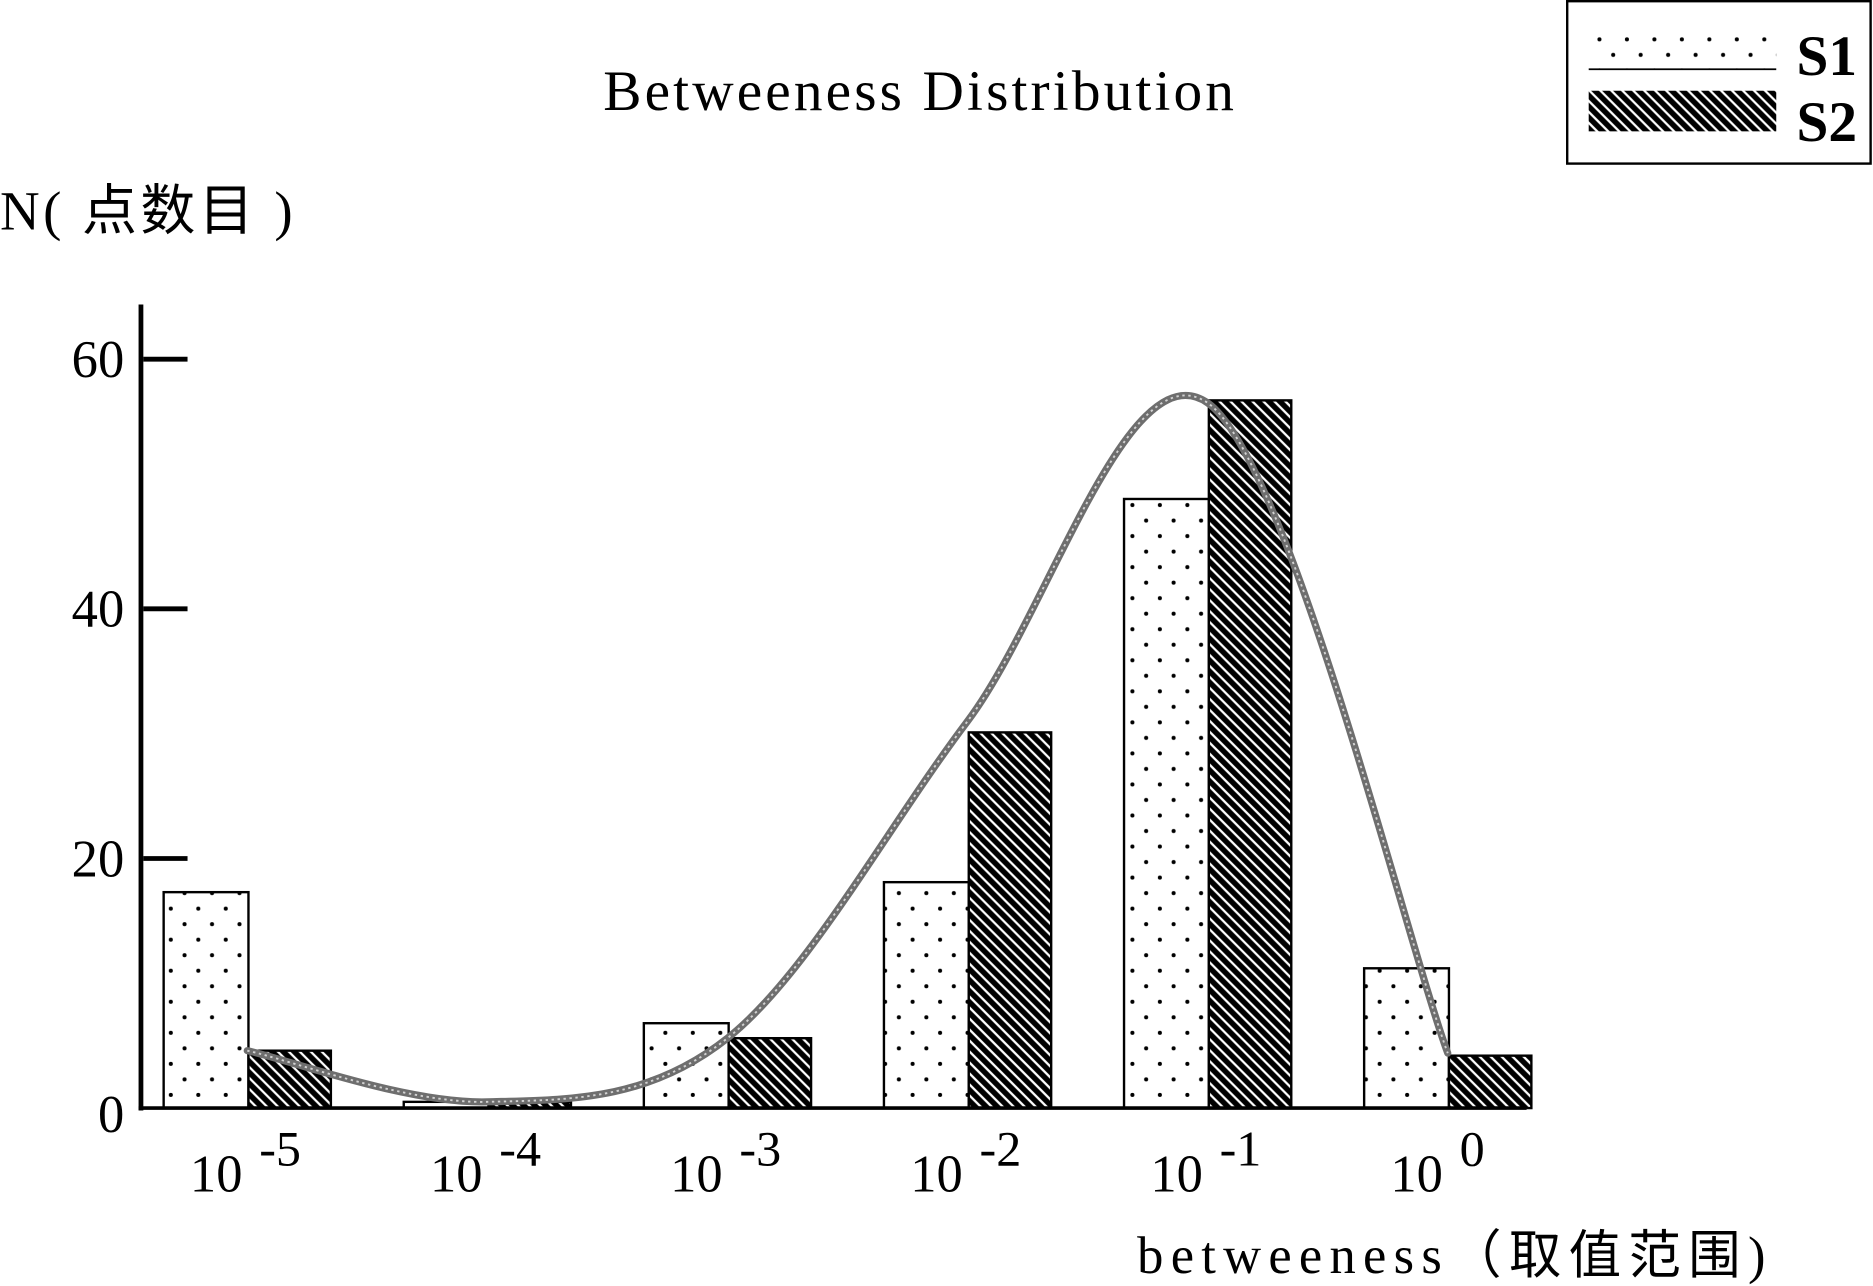  Describe the element at coordinates (111, 1115) in the screenshot. I see `y-tick-label: 0` at that location.